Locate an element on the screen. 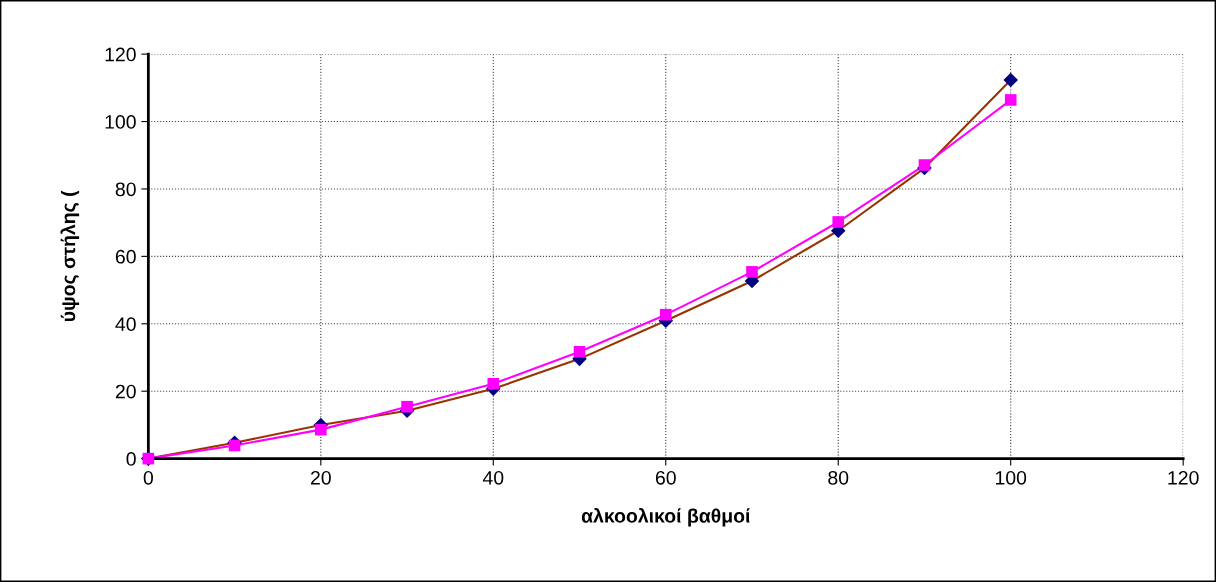 The width and height of the screenshot is (1216, 582). y-tick-label: 20 is located at coordinates (125, 391).